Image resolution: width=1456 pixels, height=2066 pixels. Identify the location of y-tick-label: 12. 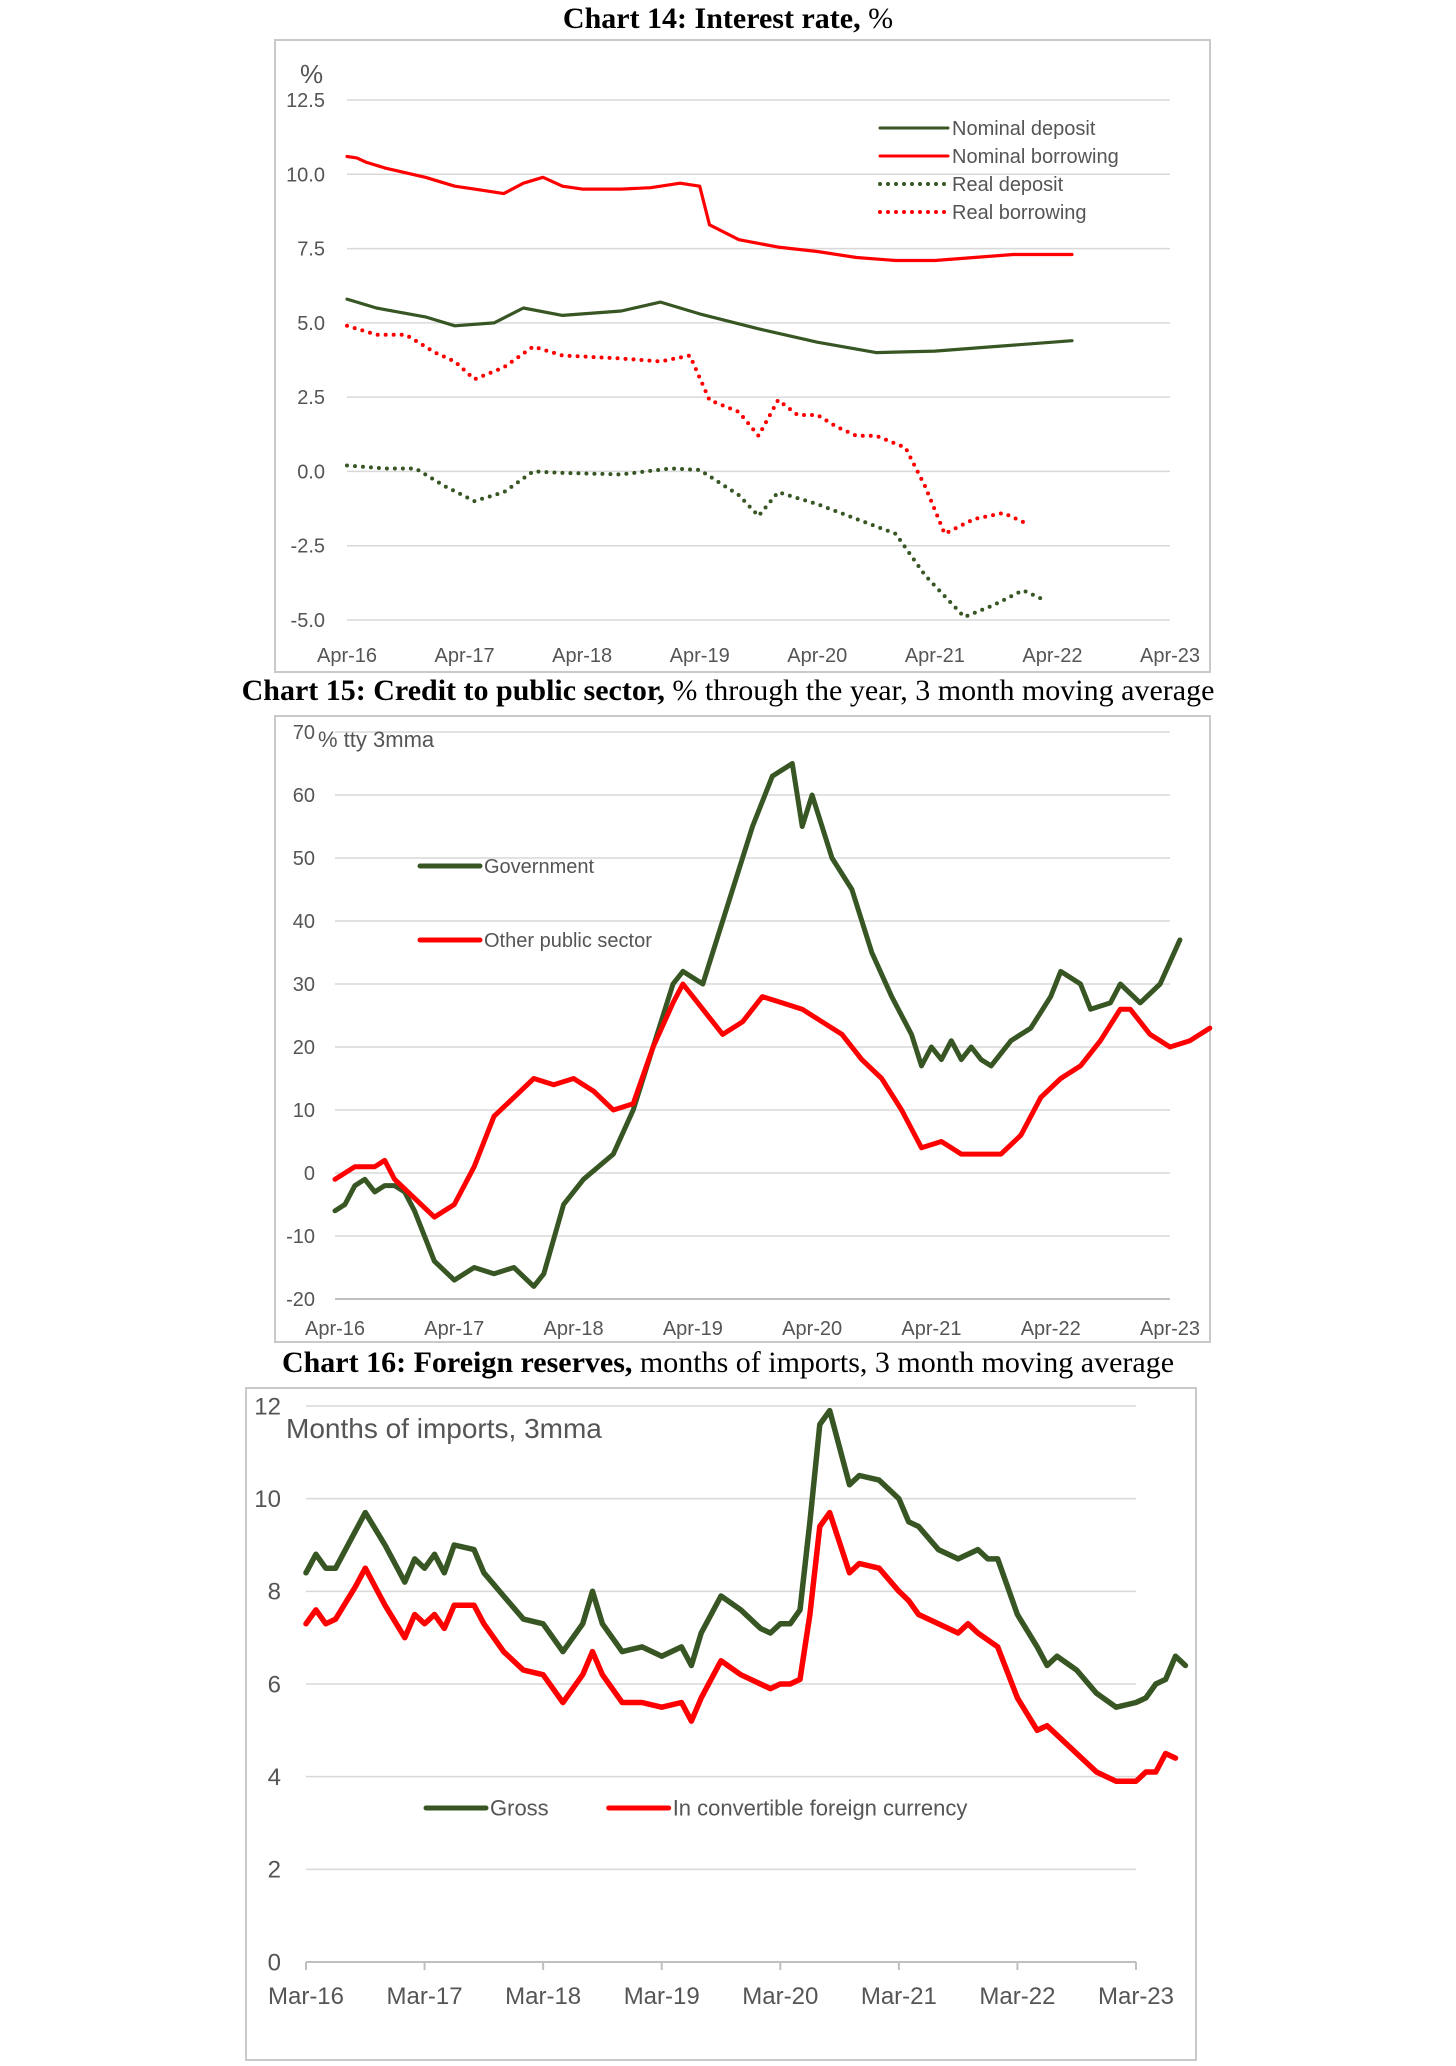
(267, 1406).